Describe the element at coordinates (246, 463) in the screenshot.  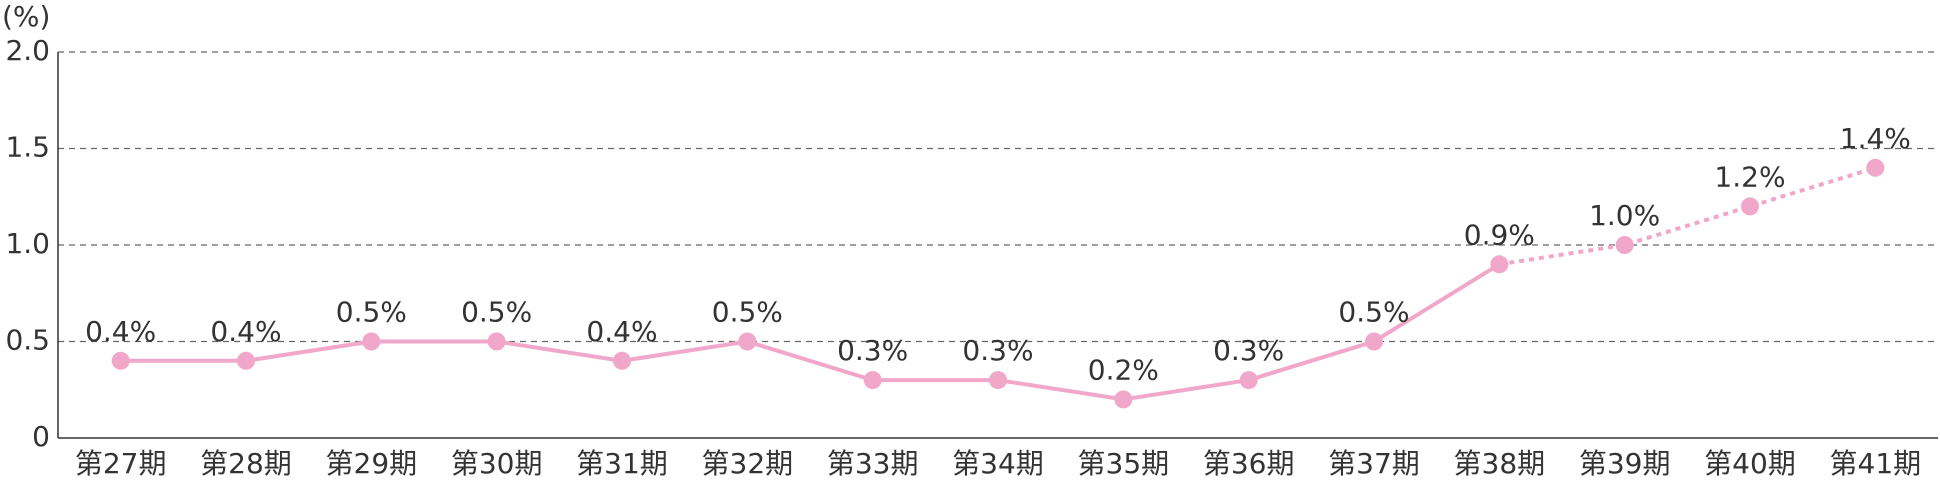
I see `x-tick-label: 第28期` at that location.